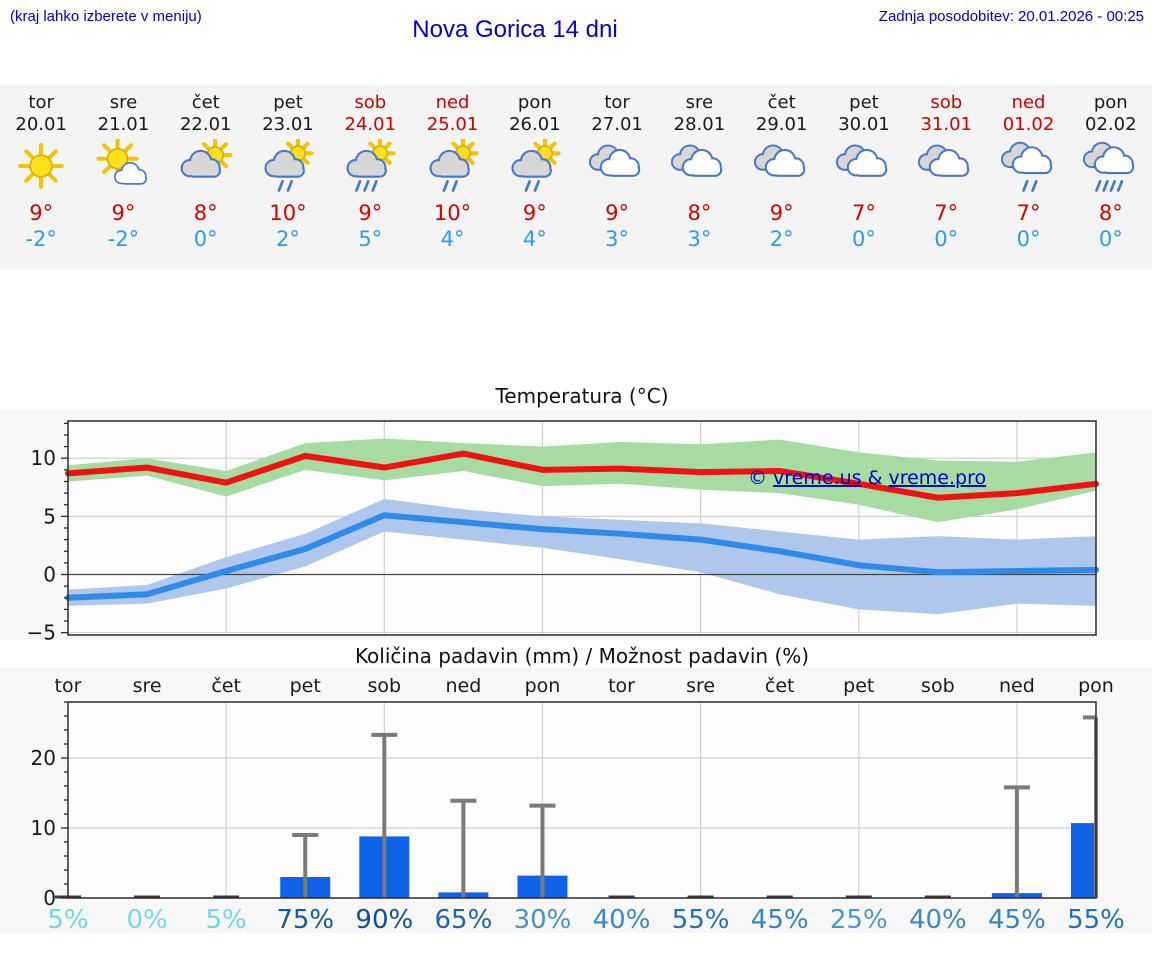 The image size is (1152, 975). I want to click on day-date: 01.02, so click(1028, 124).